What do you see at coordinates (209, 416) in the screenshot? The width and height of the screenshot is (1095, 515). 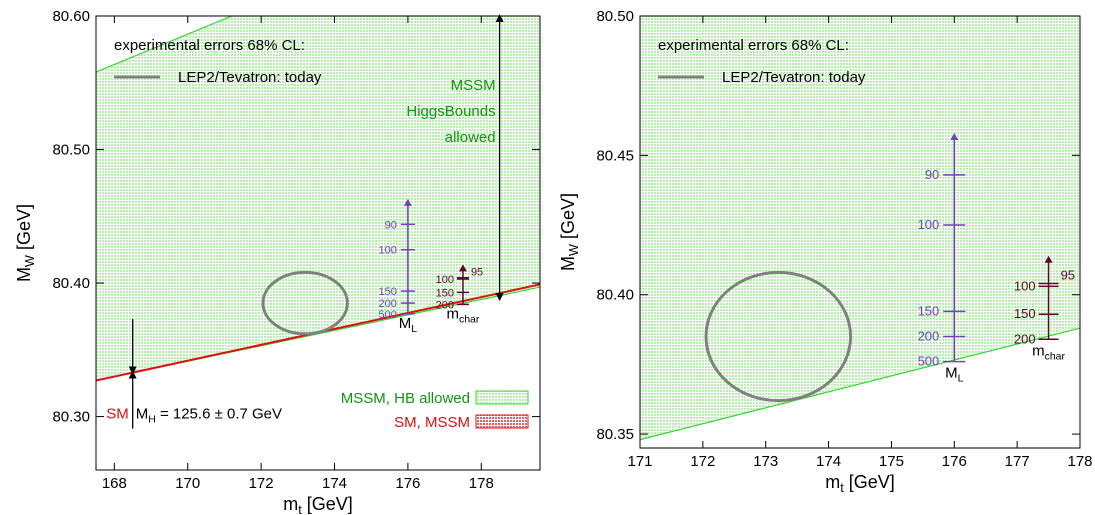 I see `mh-label: MH = 125.6 ± 0.7 GeV` at bounding box center [209, 416].